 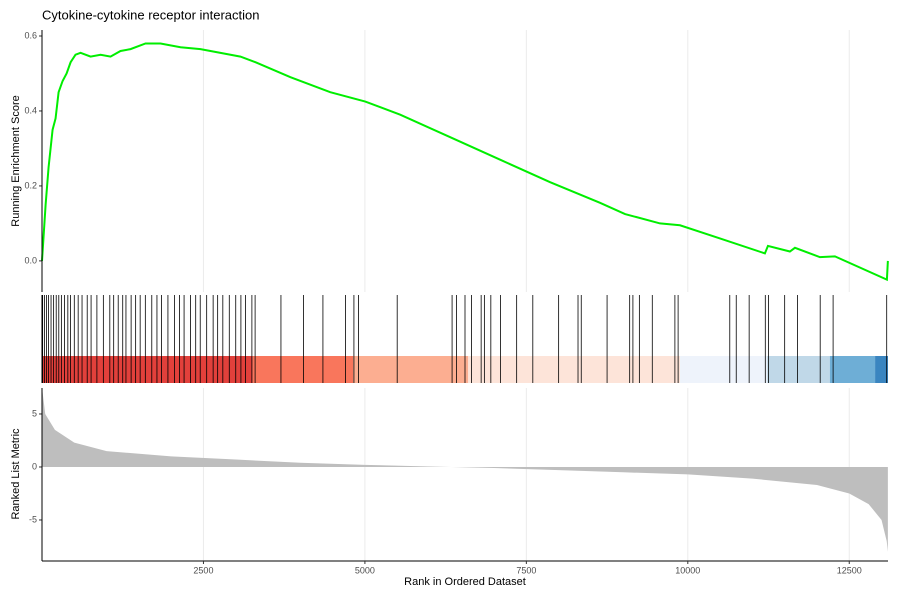 I want to click on x-tick-label: 2500, so click(x=203, y=570).